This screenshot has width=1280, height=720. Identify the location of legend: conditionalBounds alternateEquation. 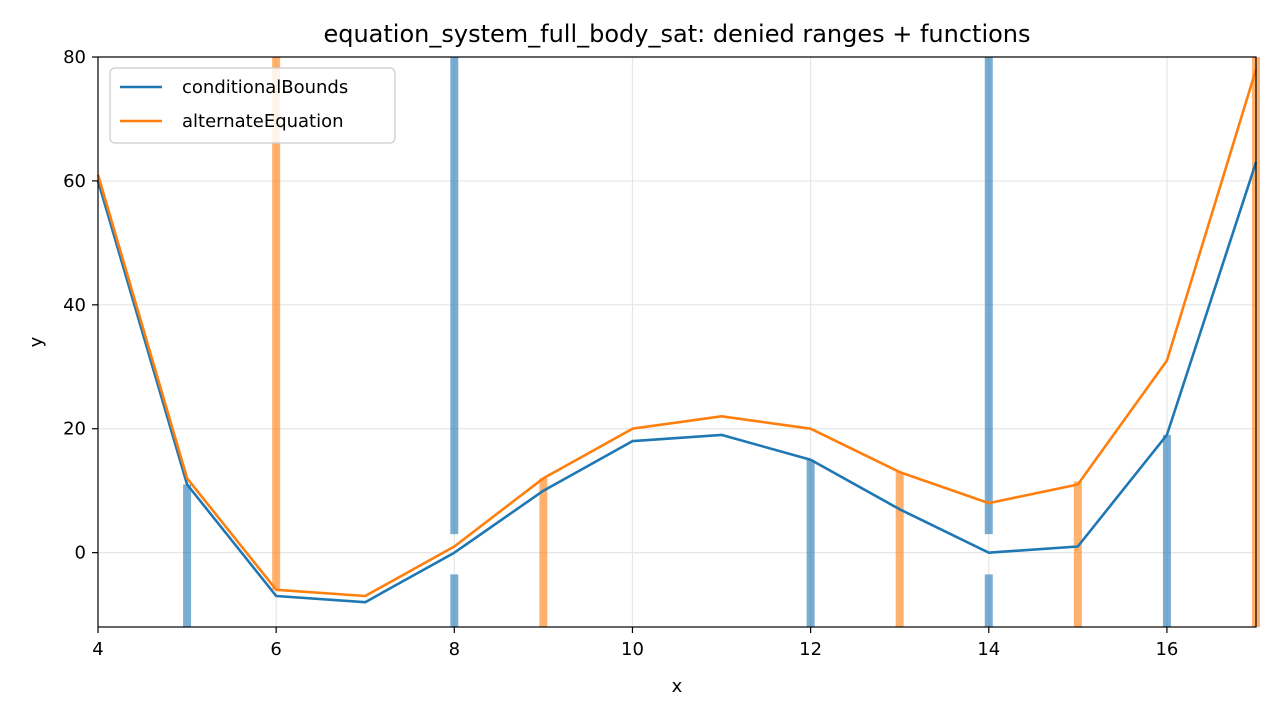
(252, 105).